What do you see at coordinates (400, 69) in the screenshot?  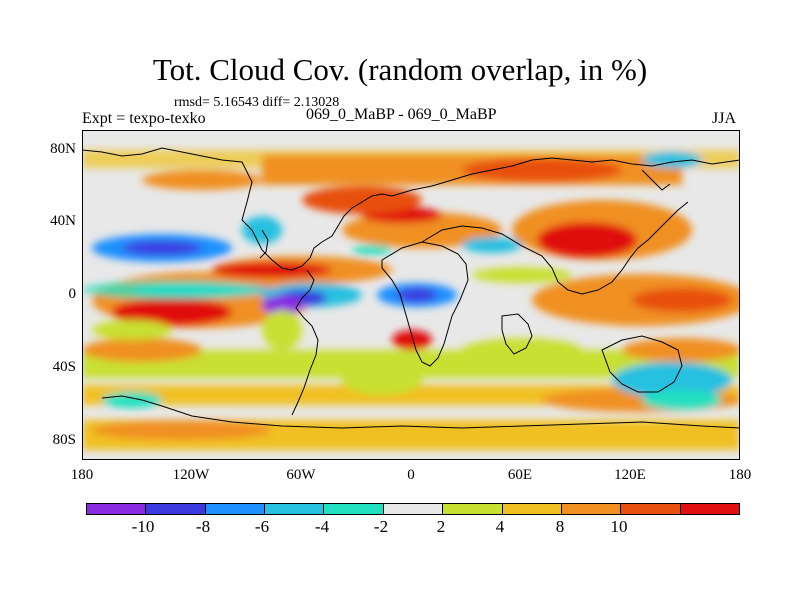 I see `map-title: Tot. Cloud Cov. (random overlap, in %)` at bounding box center [400, 69].